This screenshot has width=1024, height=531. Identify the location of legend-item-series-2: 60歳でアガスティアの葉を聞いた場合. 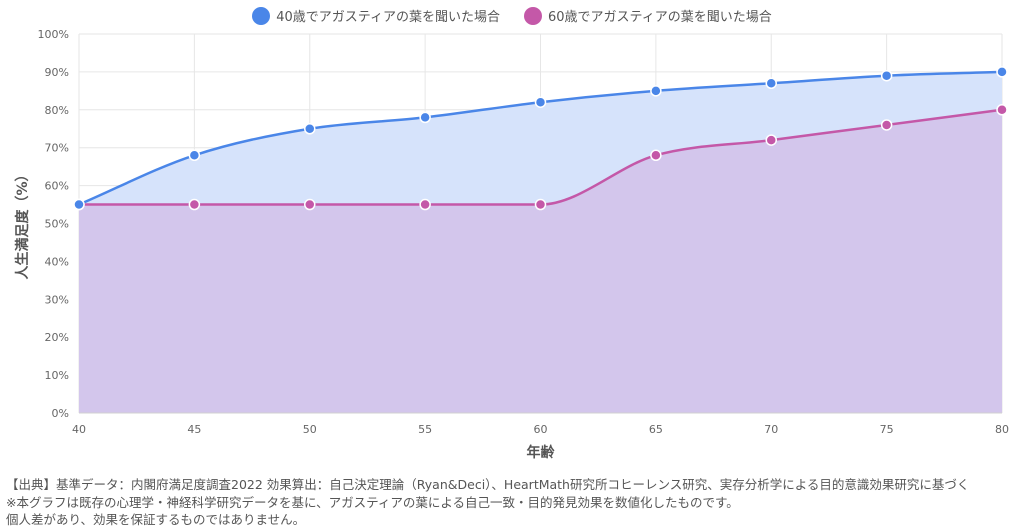
(648, 15).